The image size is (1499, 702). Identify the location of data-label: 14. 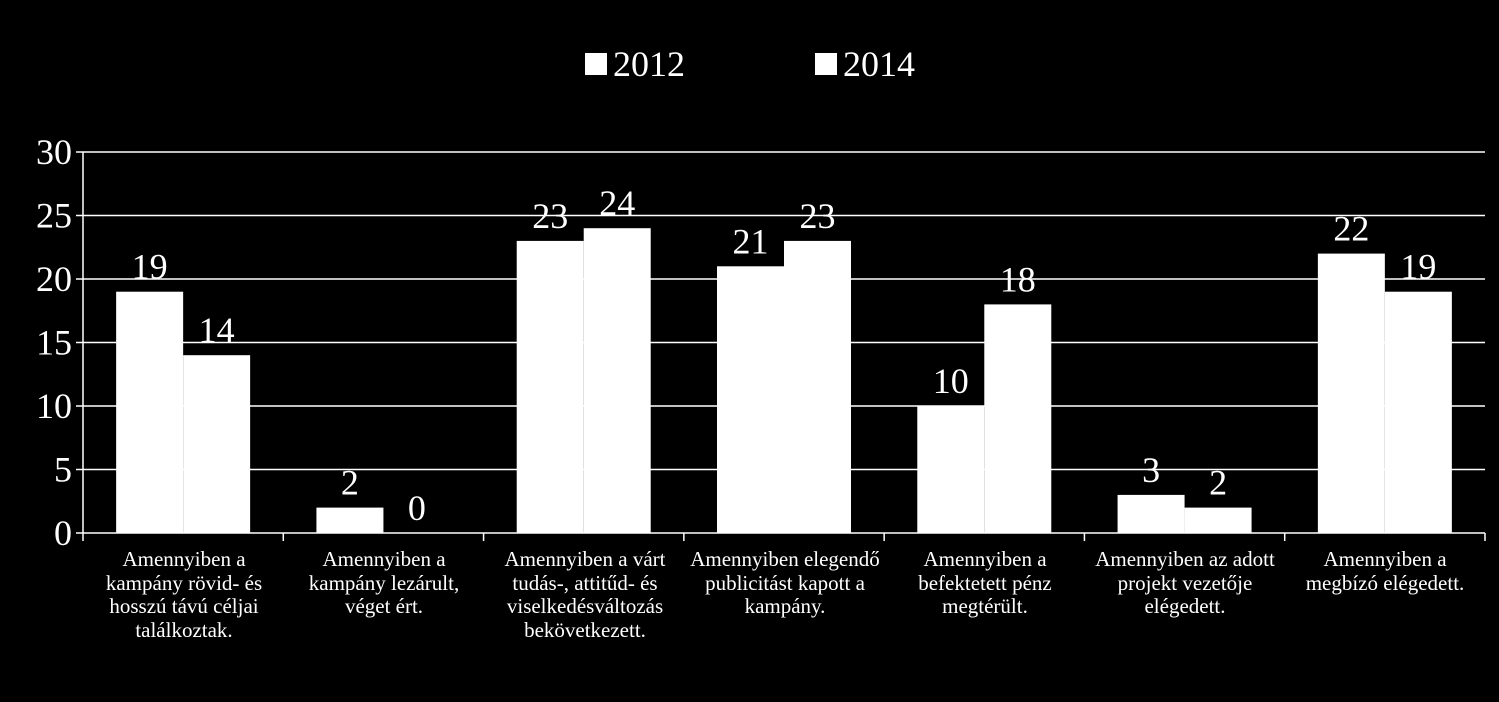
(217, 330).